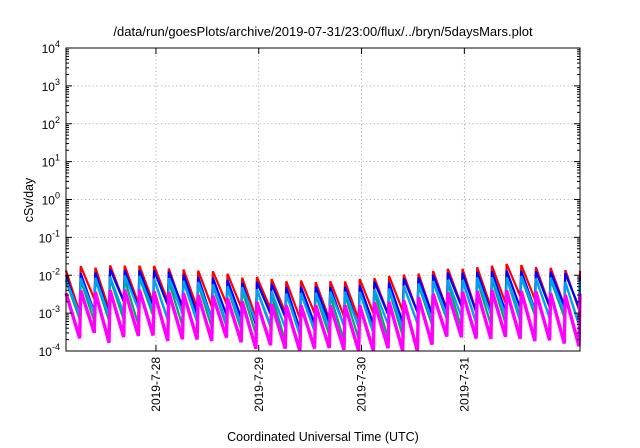 The width and height of the screenshot is (640, 448). Describe the element at coordinates (29, 199) in the screenshot. I see `y-axis-label: cSv/day` at that location.